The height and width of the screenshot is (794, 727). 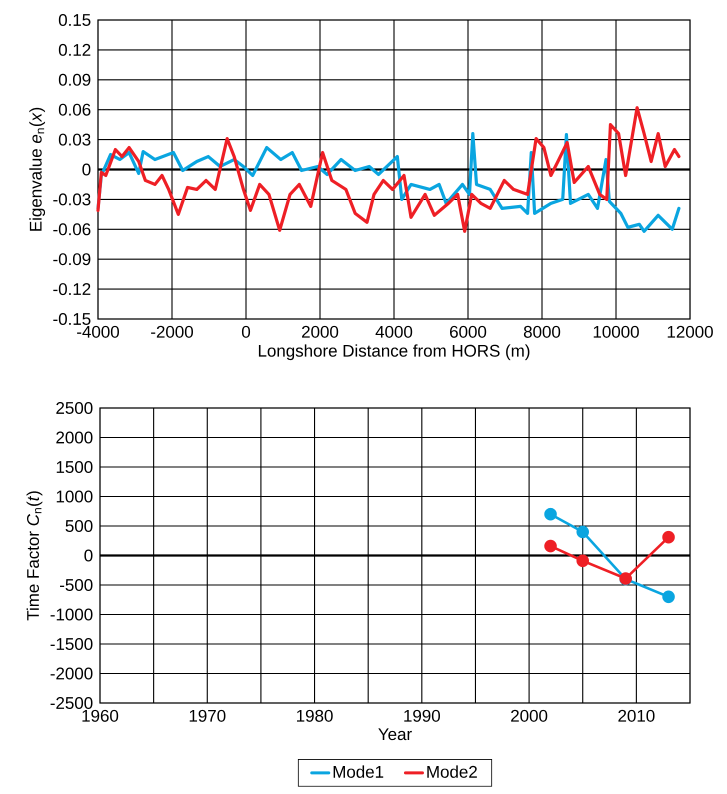 I want to click on legend-label: Mode1, so click(x=359, y=771).